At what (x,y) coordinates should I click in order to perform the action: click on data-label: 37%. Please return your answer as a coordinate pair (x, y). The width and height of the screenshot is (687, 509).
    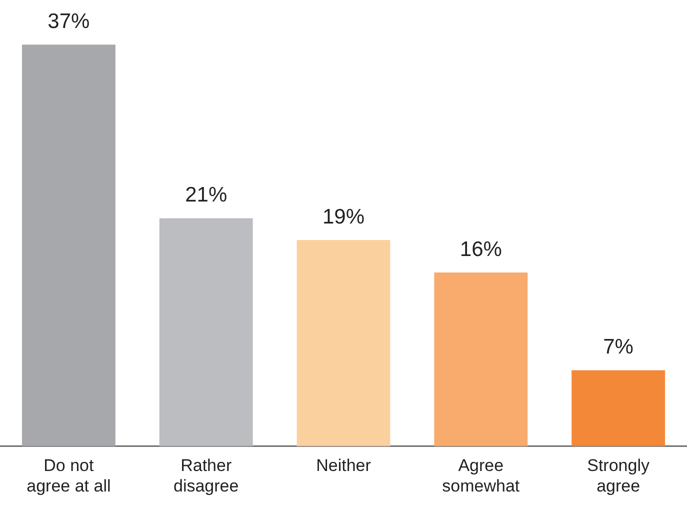
    Looking at the image, I should click on (69, 21).